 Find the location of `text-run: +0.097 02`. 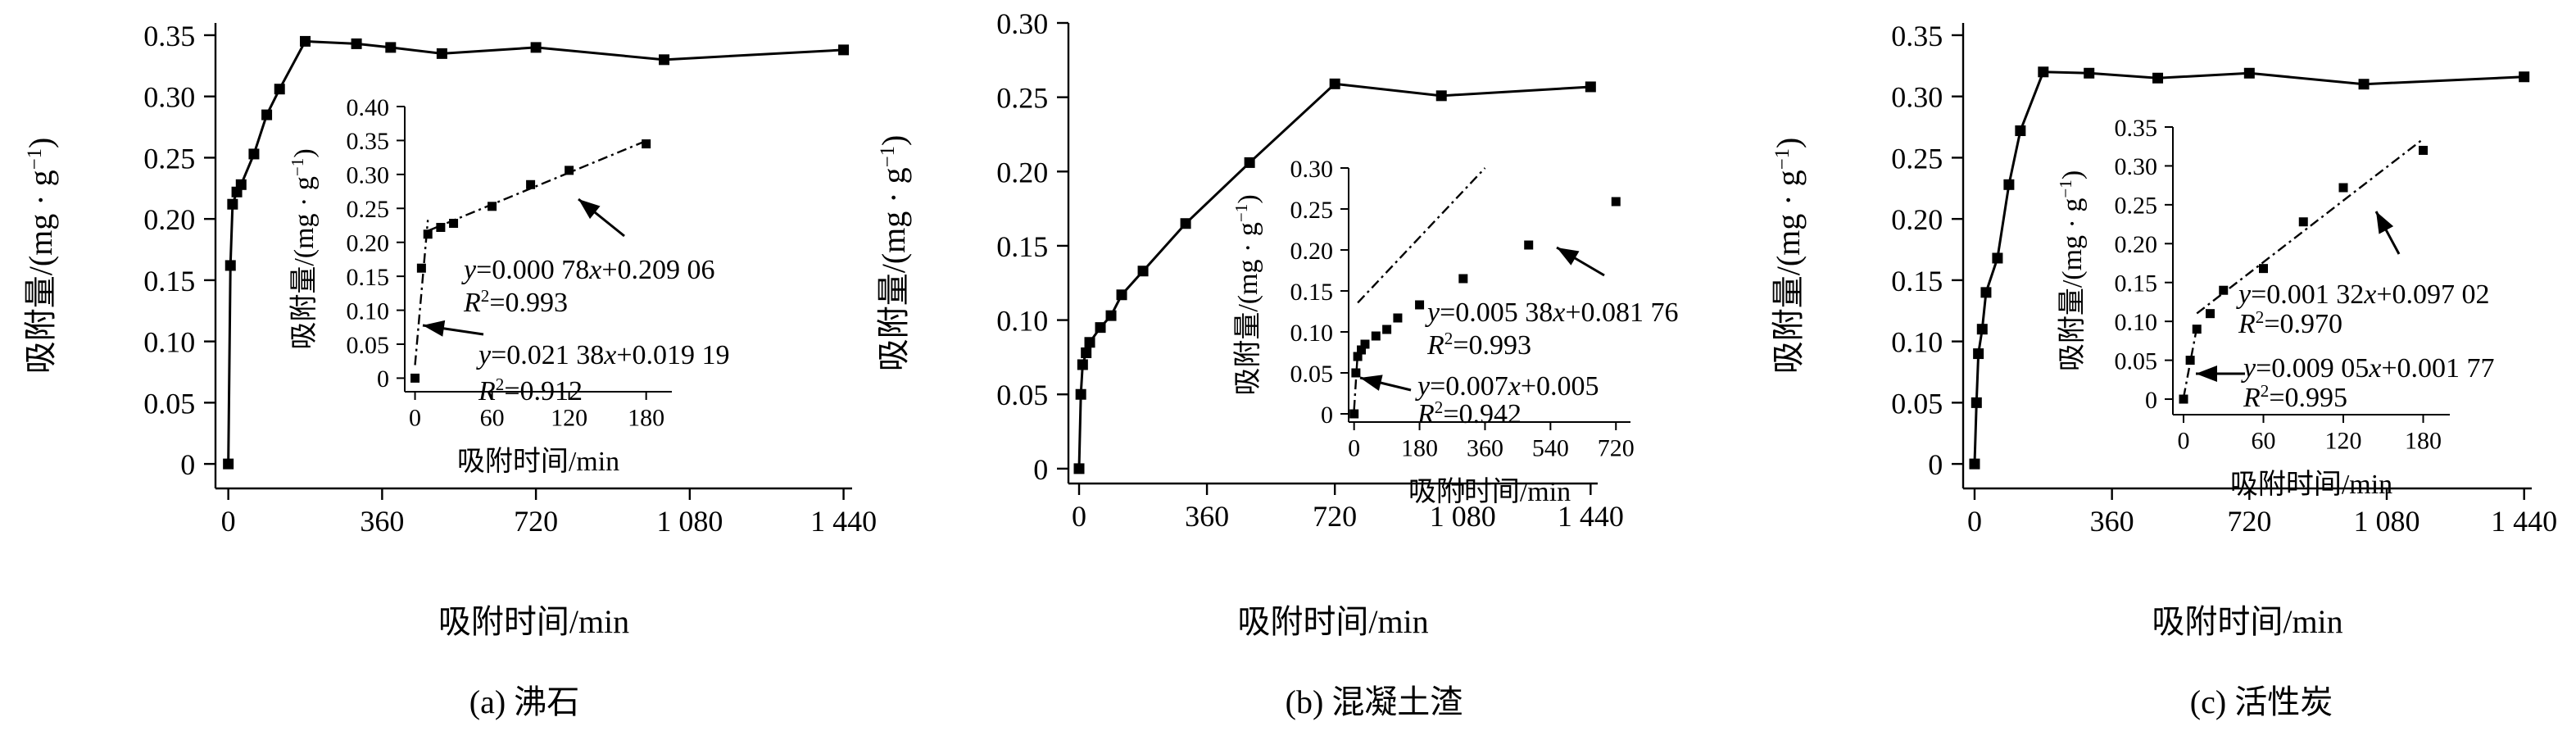

text-run: +0.097 02 is located at coordinates (2432, 294).